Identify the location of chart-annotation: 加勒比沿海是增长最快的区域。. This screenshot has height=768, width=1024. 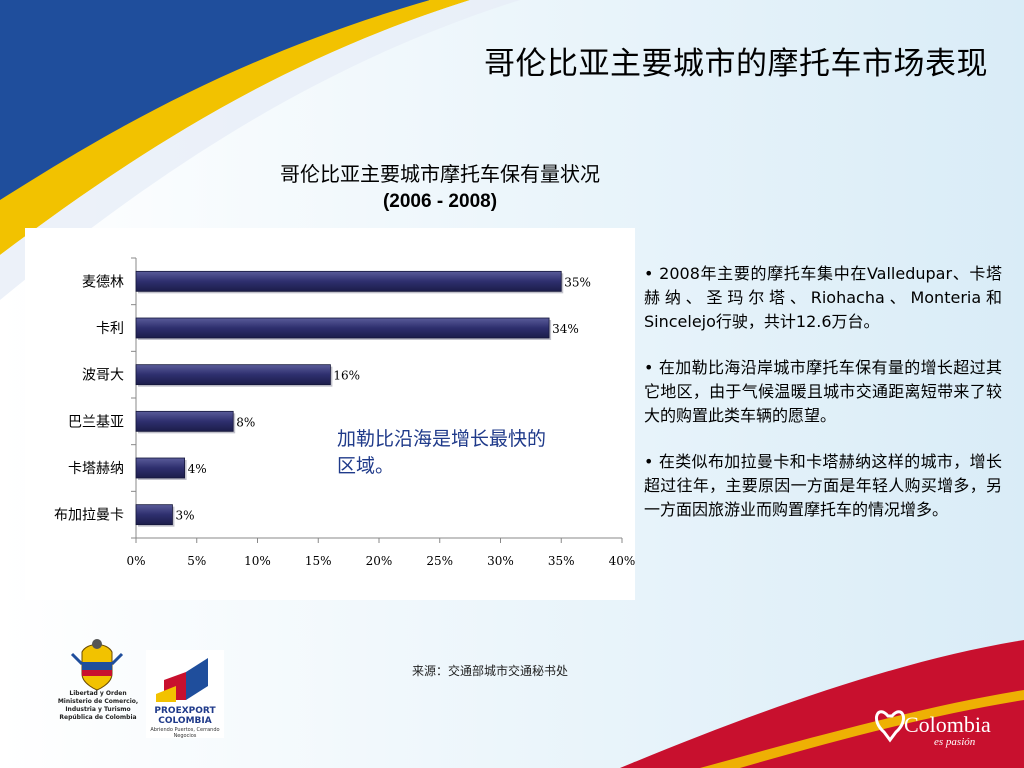
(442, 452).